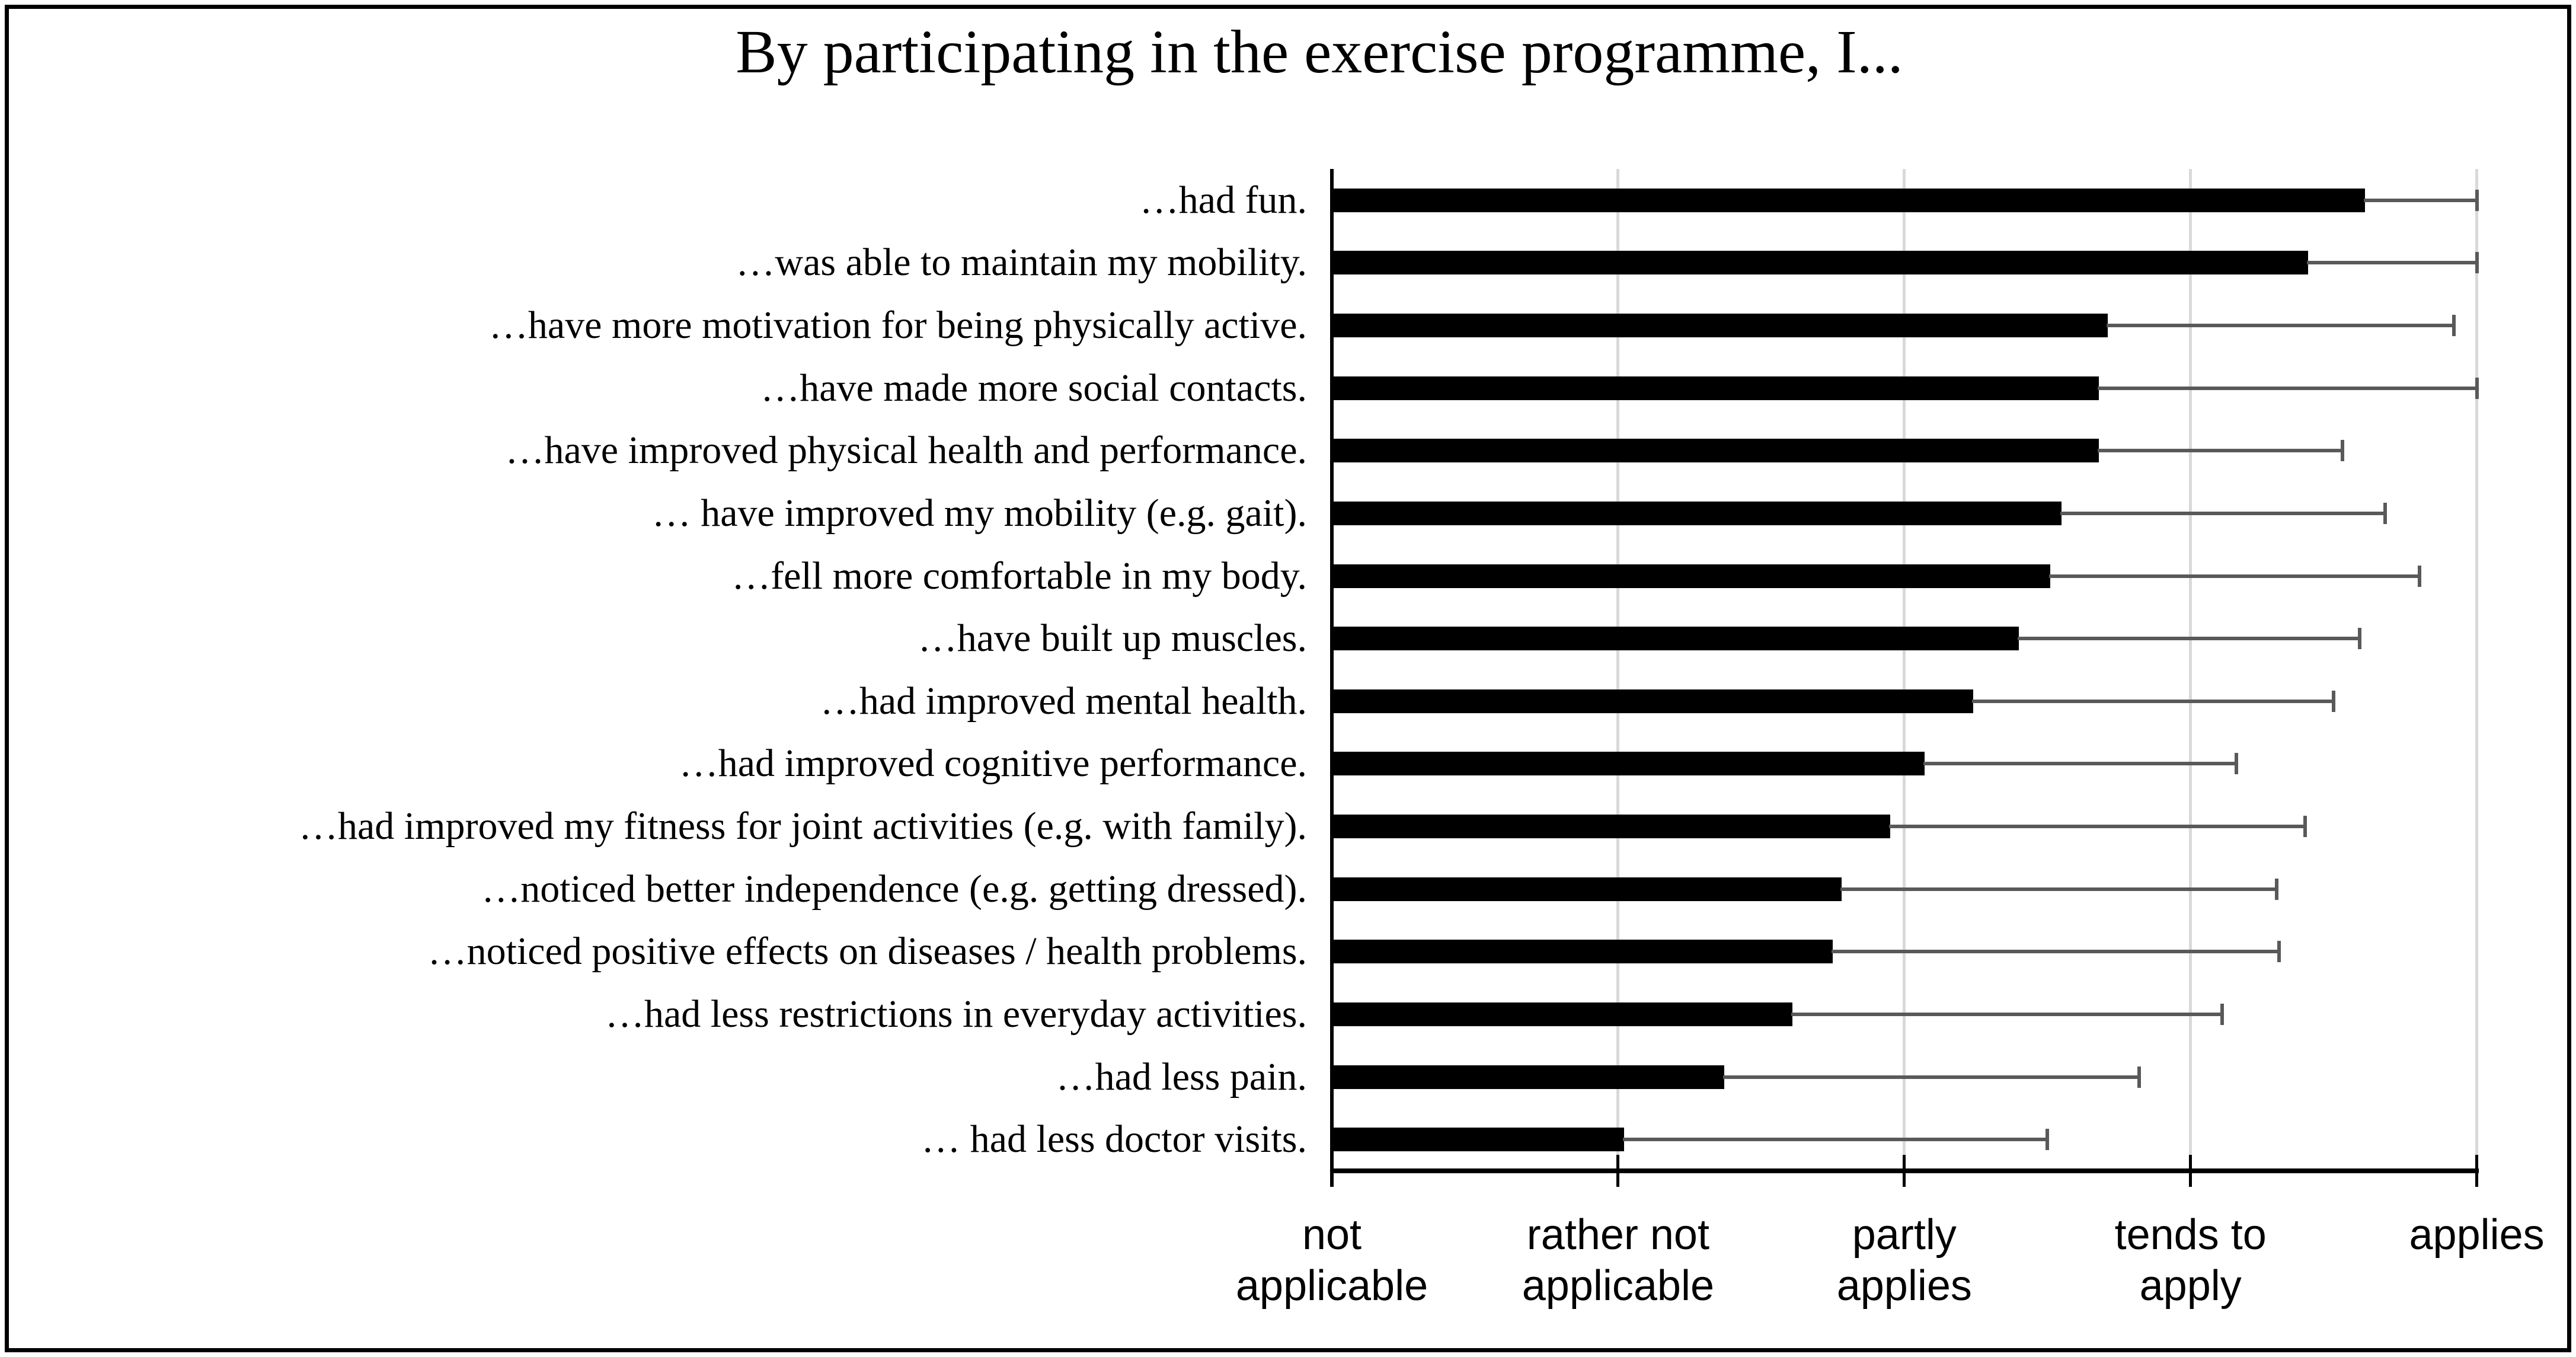  What do you see at coordinates (2190, 1260) in the screenshot?
I see `x-axis-label: tends to apply` at bounding box center [2190, 1260].